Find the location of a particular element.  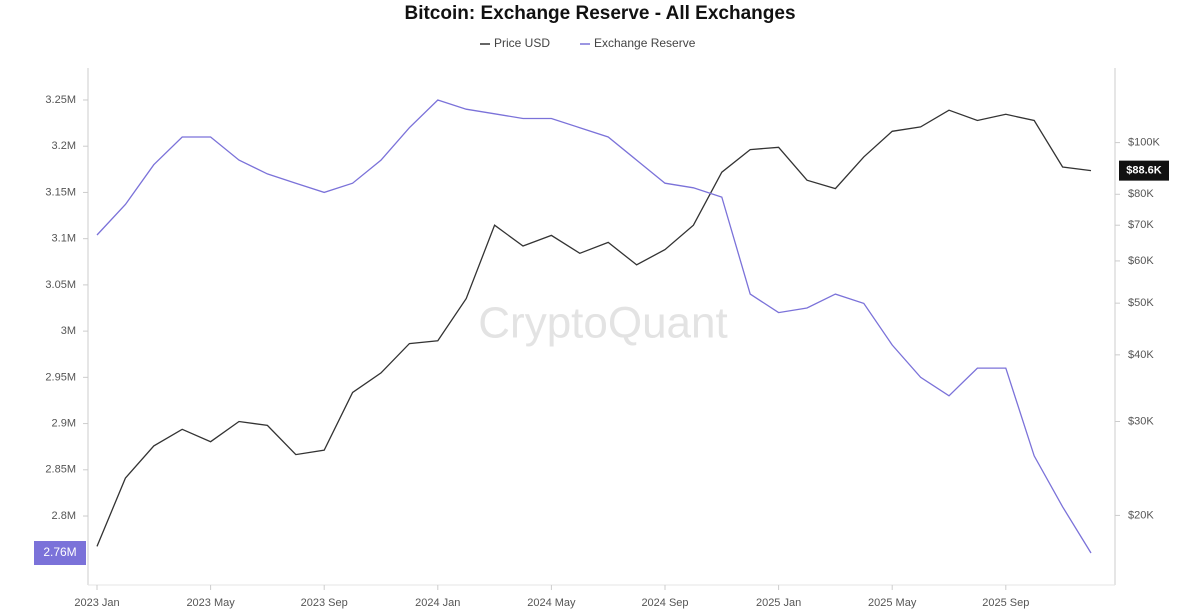

x-tick-label: 2025 May is located at coordinates (892, 603).